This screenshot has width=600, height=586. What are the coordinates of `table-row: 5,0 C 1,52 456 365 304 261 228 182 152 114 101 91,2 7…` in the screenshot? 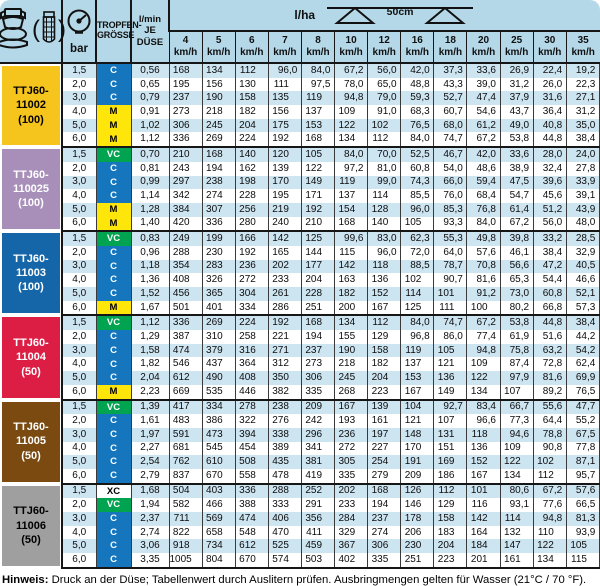 It's located at (300, 294).